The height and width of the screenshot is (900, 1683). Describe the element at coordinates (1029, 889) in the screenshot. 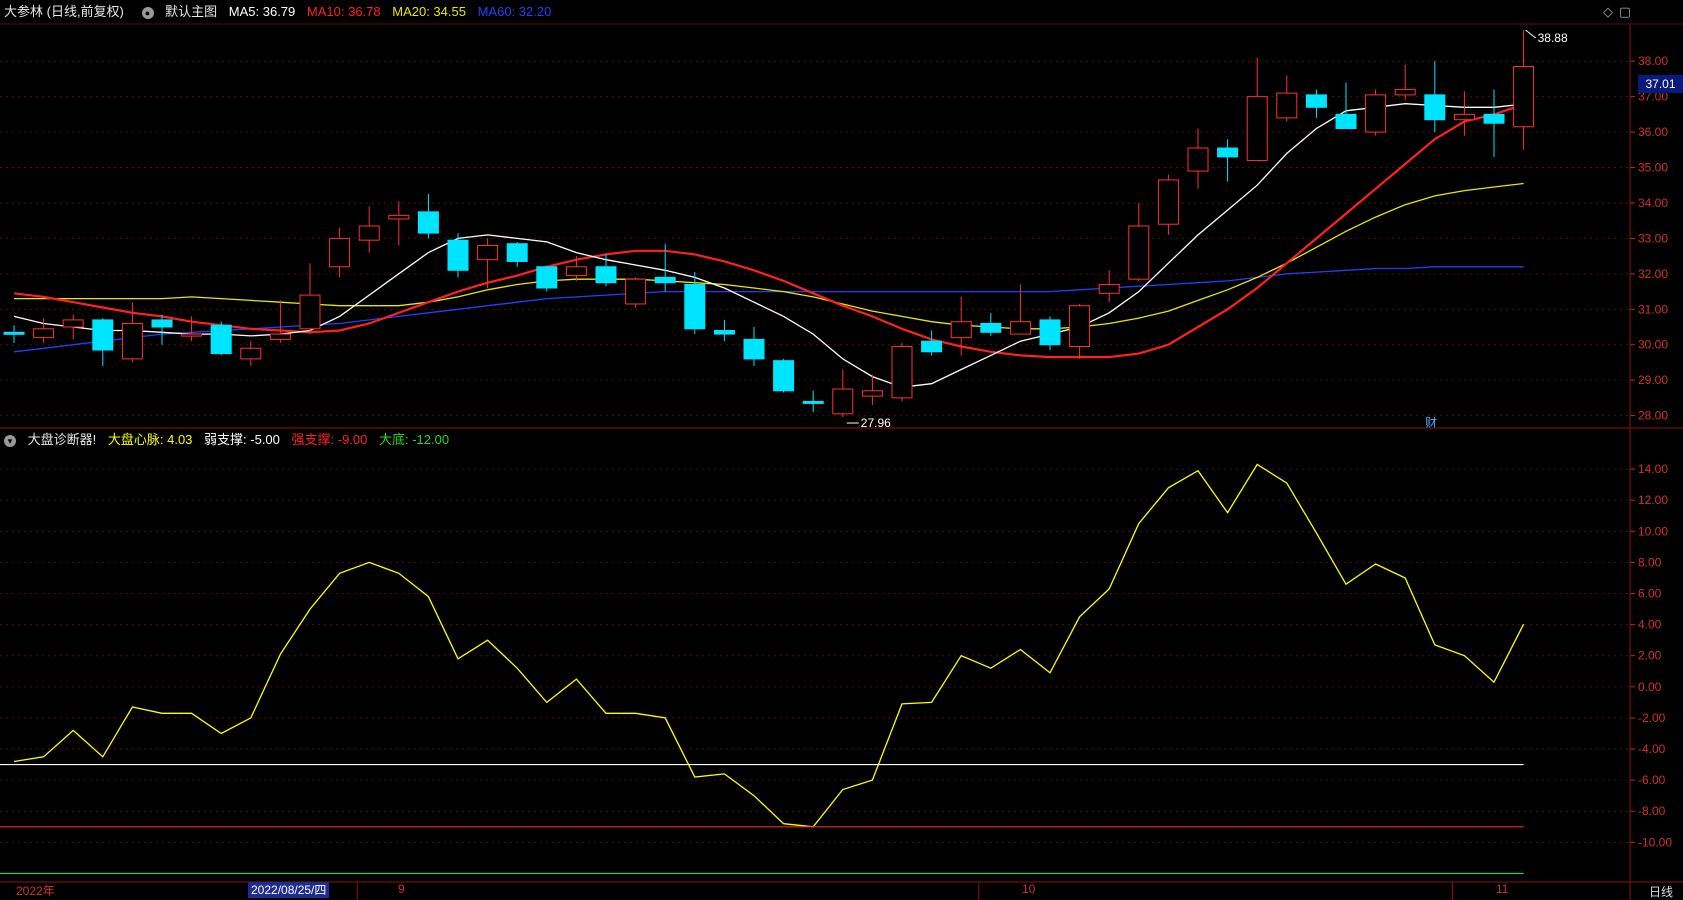

I see `month-10-label: 10` at that location.